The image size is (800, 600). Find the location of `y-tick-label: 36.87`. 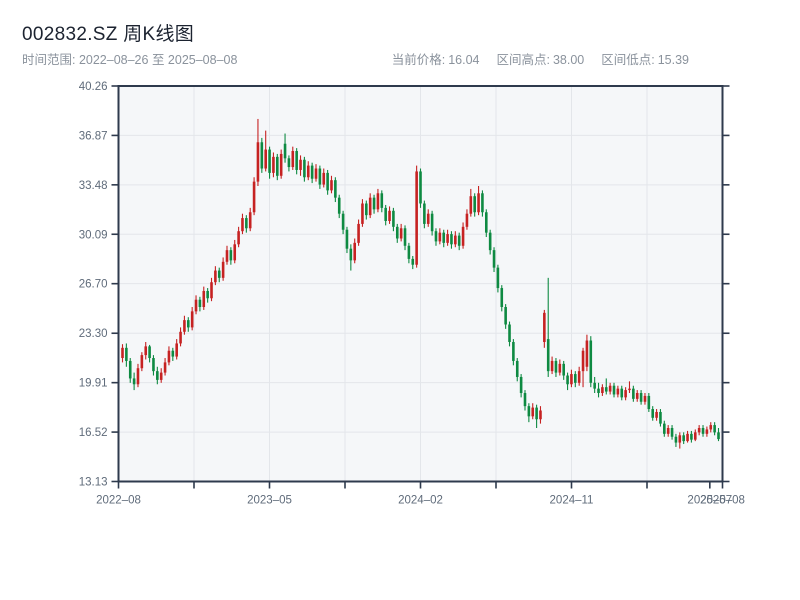

y-tick-label: 36.87 is located at coordinates (93, 136).